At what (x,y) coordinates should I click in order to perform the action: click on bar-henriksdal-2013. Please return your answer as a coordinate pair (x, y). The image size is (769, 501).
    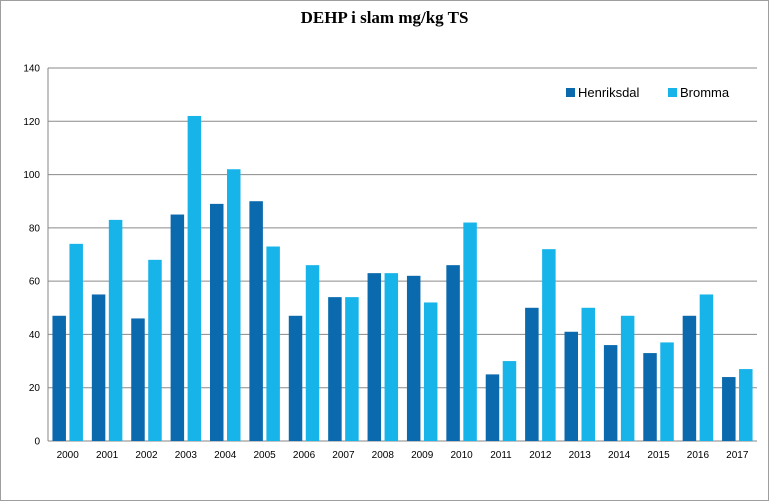
    Looking at the image, I should click on (571, 386).